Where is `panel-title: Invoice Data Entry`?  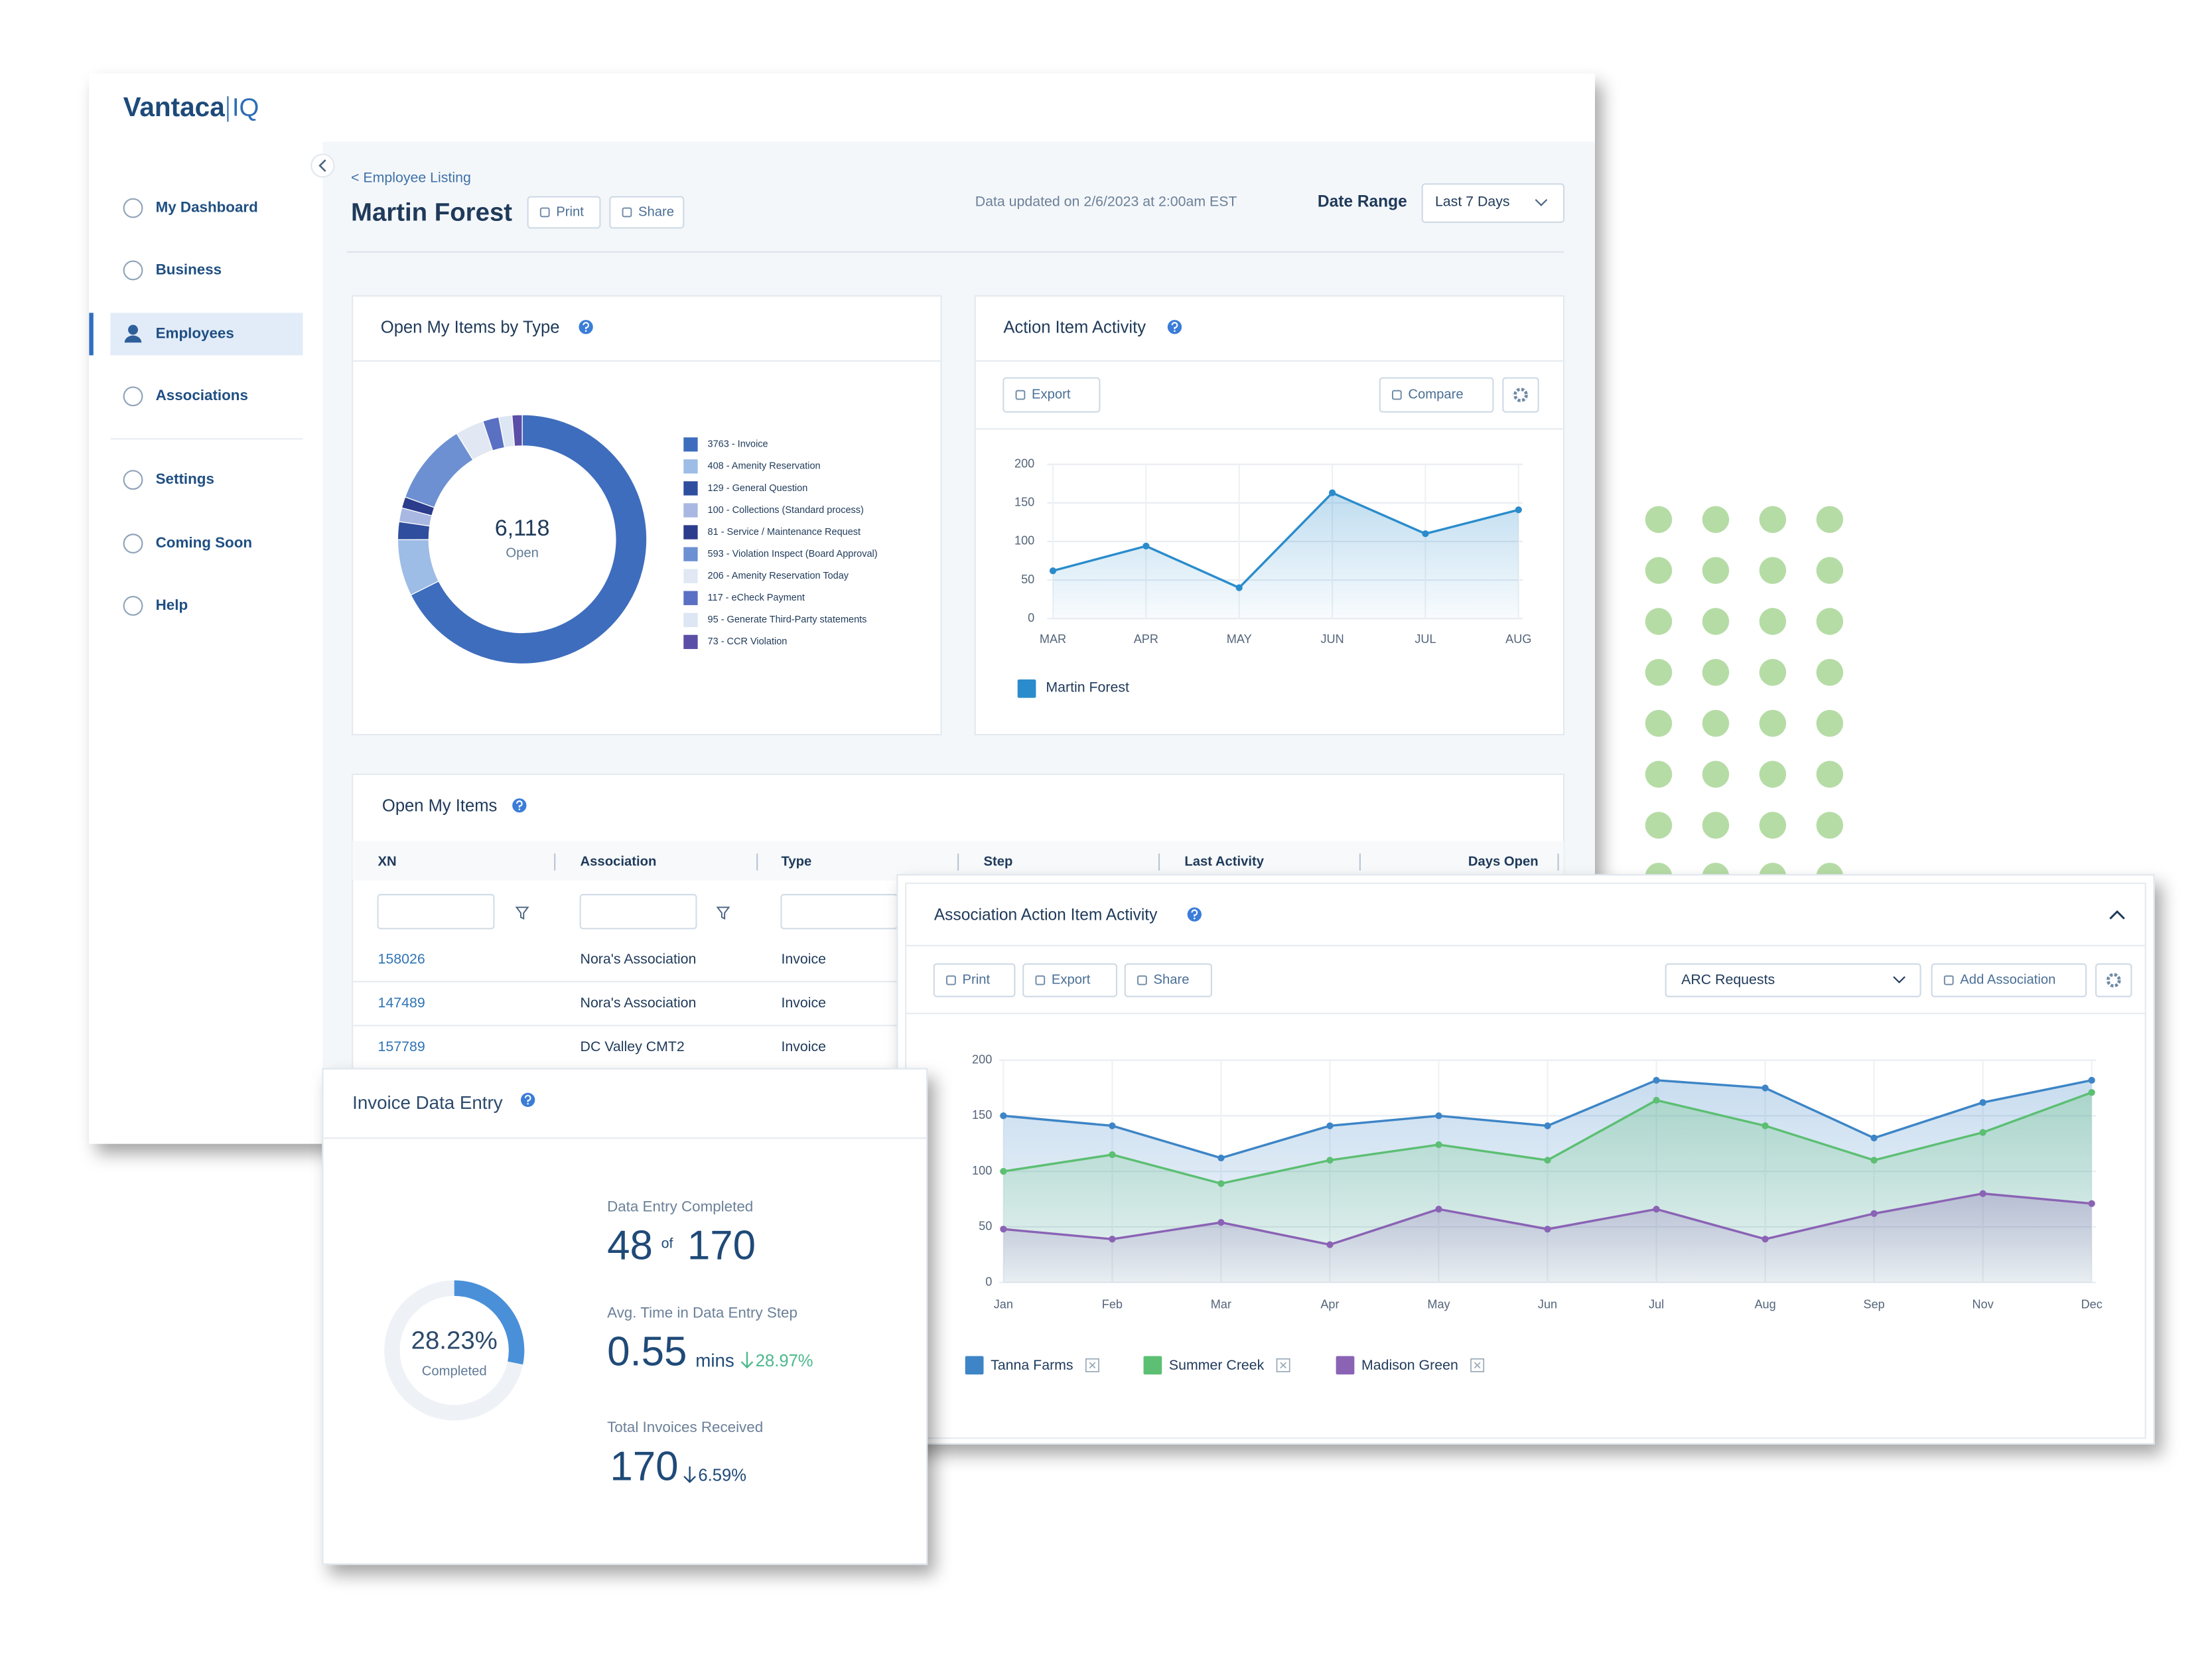 panel-title: Invoice Data Entry is located at coordinates (427, 1102).